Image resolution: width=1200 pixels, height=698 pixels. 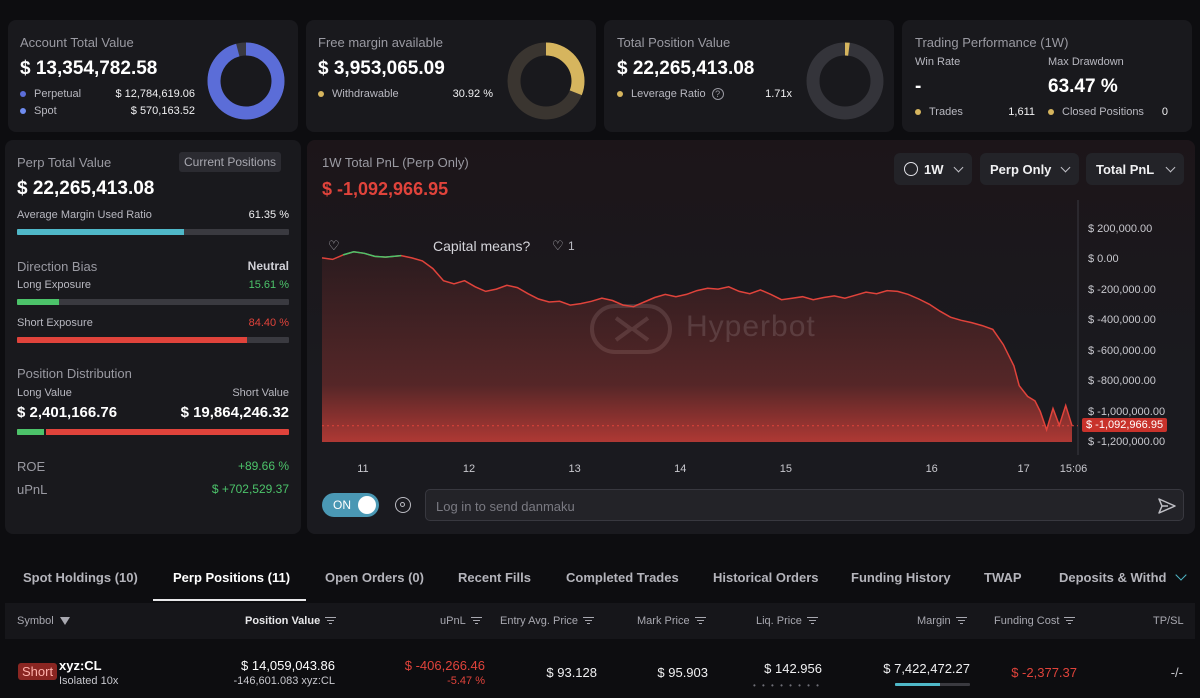 What do you see at coordinates (786, 469) in the screenshot?
I see `x-tick-label: 15` at bounding box center [786, 469].